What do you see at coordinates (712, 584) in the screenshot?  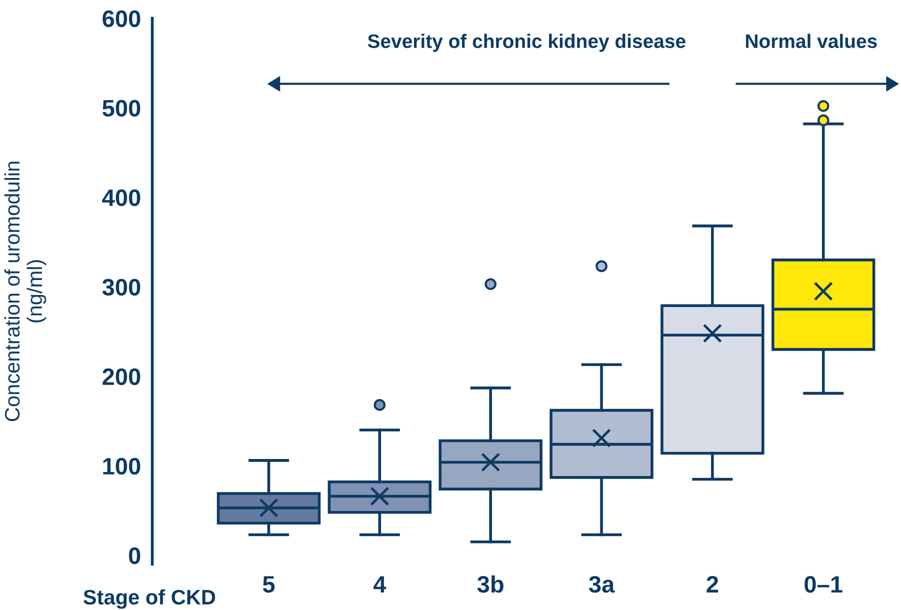 I see `x-tick-label: 2` at bounding box center [712, 584].